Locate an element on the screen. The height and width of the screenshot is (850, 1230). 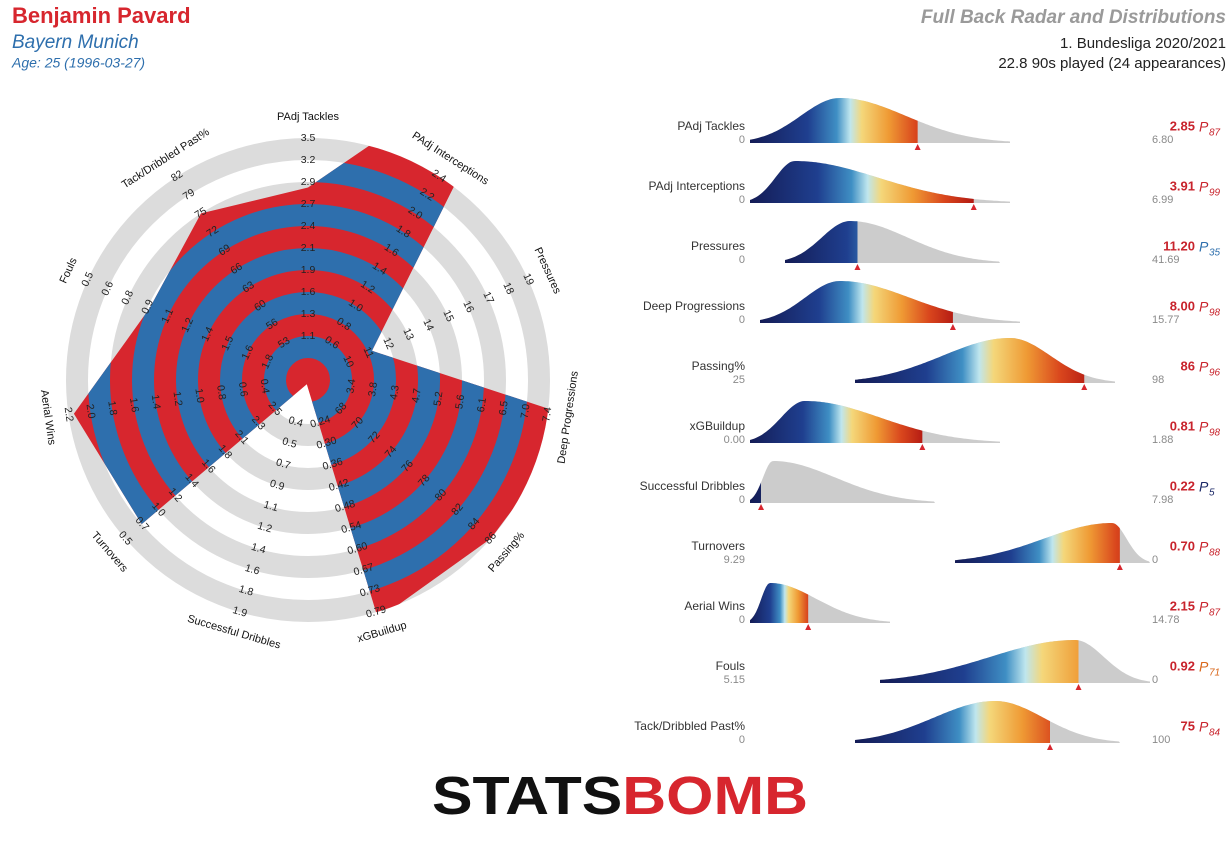
radar-tick-label: 0.24 is located at coordinates (320, 421).